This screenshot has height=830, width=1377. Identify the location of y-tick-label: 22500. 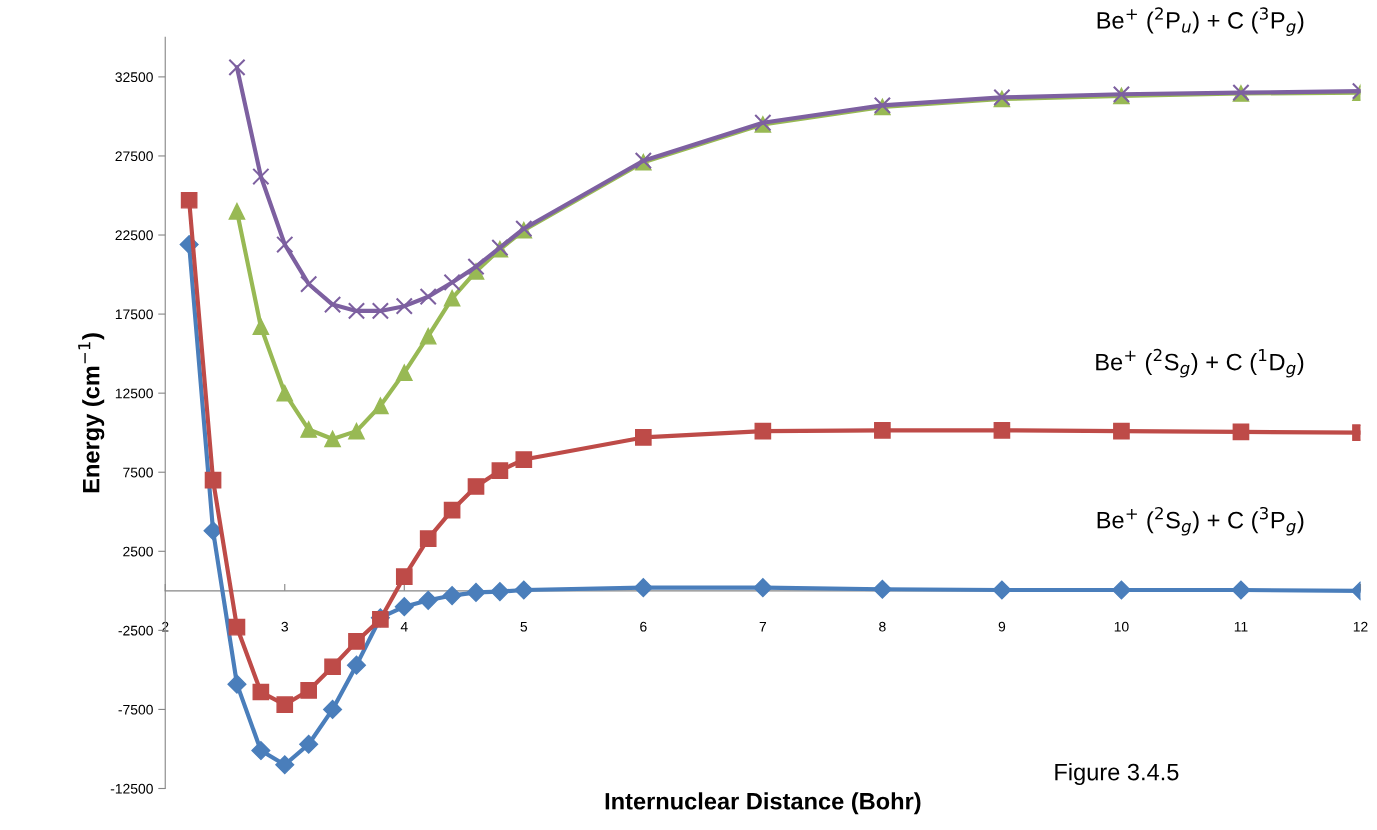
(134, 235).